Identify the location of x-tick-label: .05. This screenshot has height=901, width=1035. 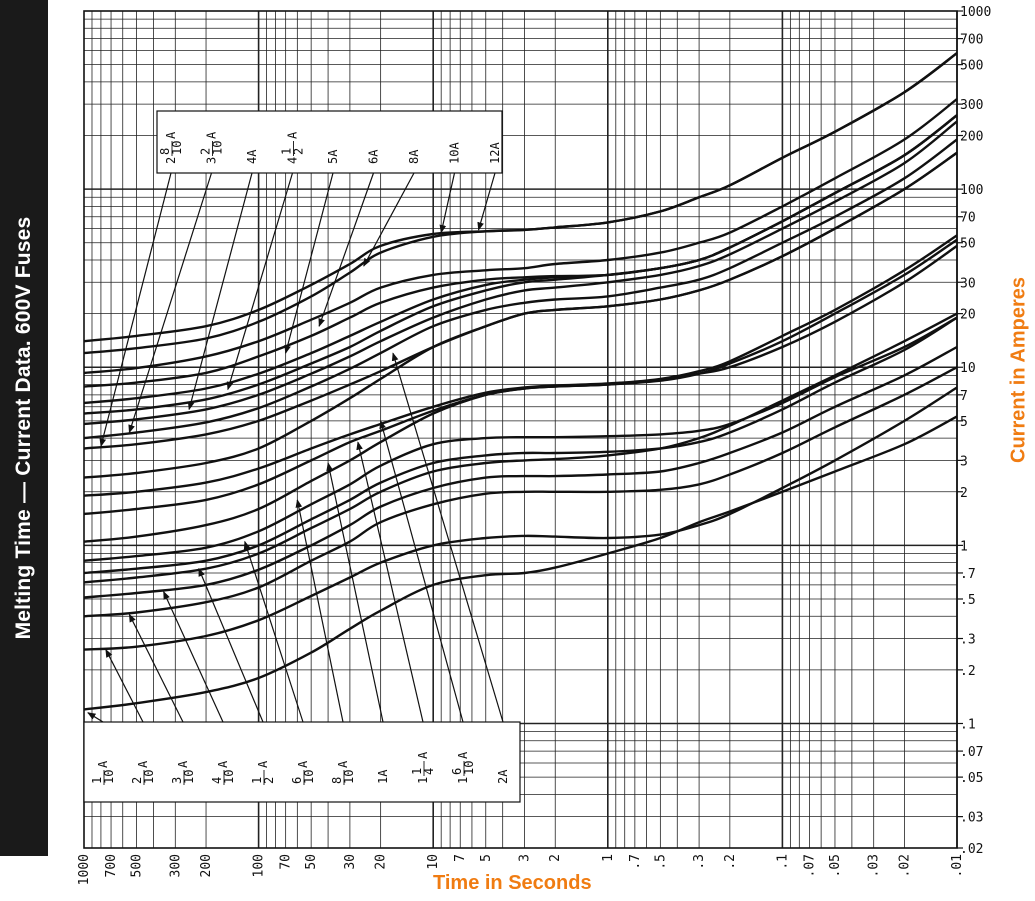
(835, 865).